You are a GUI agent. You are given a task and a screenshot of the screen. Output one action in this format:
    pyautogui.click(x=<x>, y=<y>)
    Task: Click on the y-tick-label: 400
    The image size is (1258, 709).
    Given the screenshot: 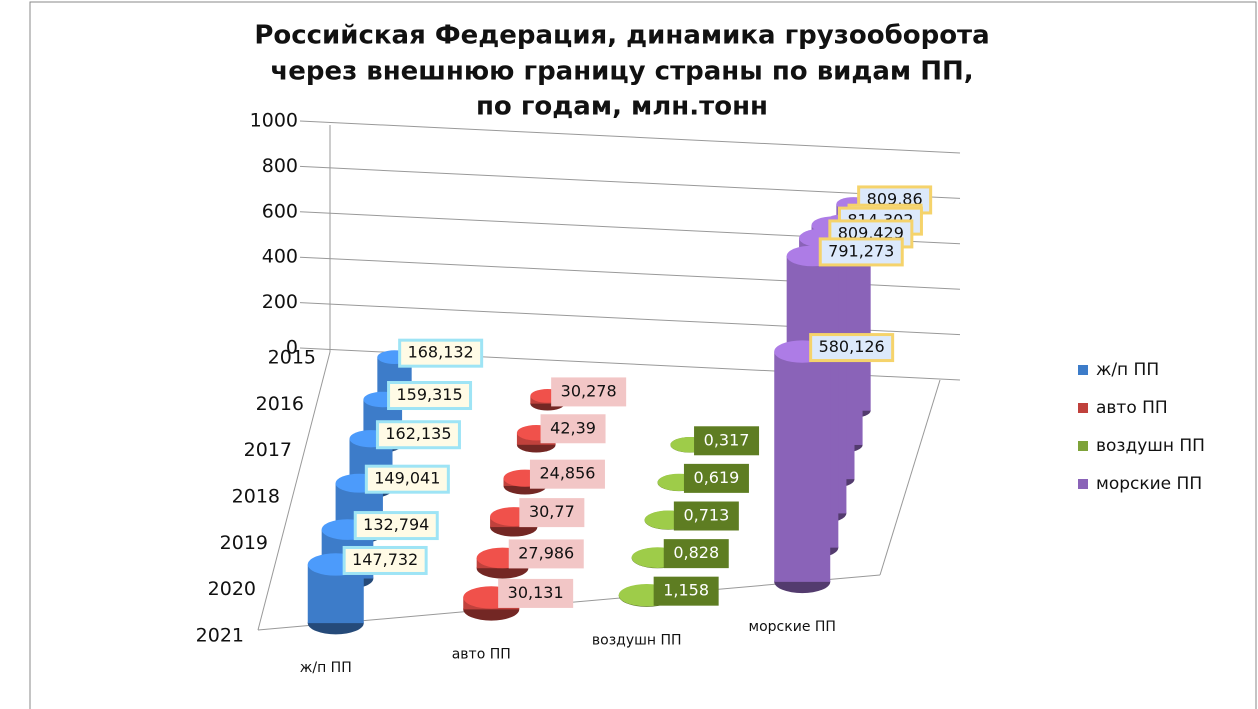 What is the action you would take?
    pyautogui.click(x=280, y=257)
    